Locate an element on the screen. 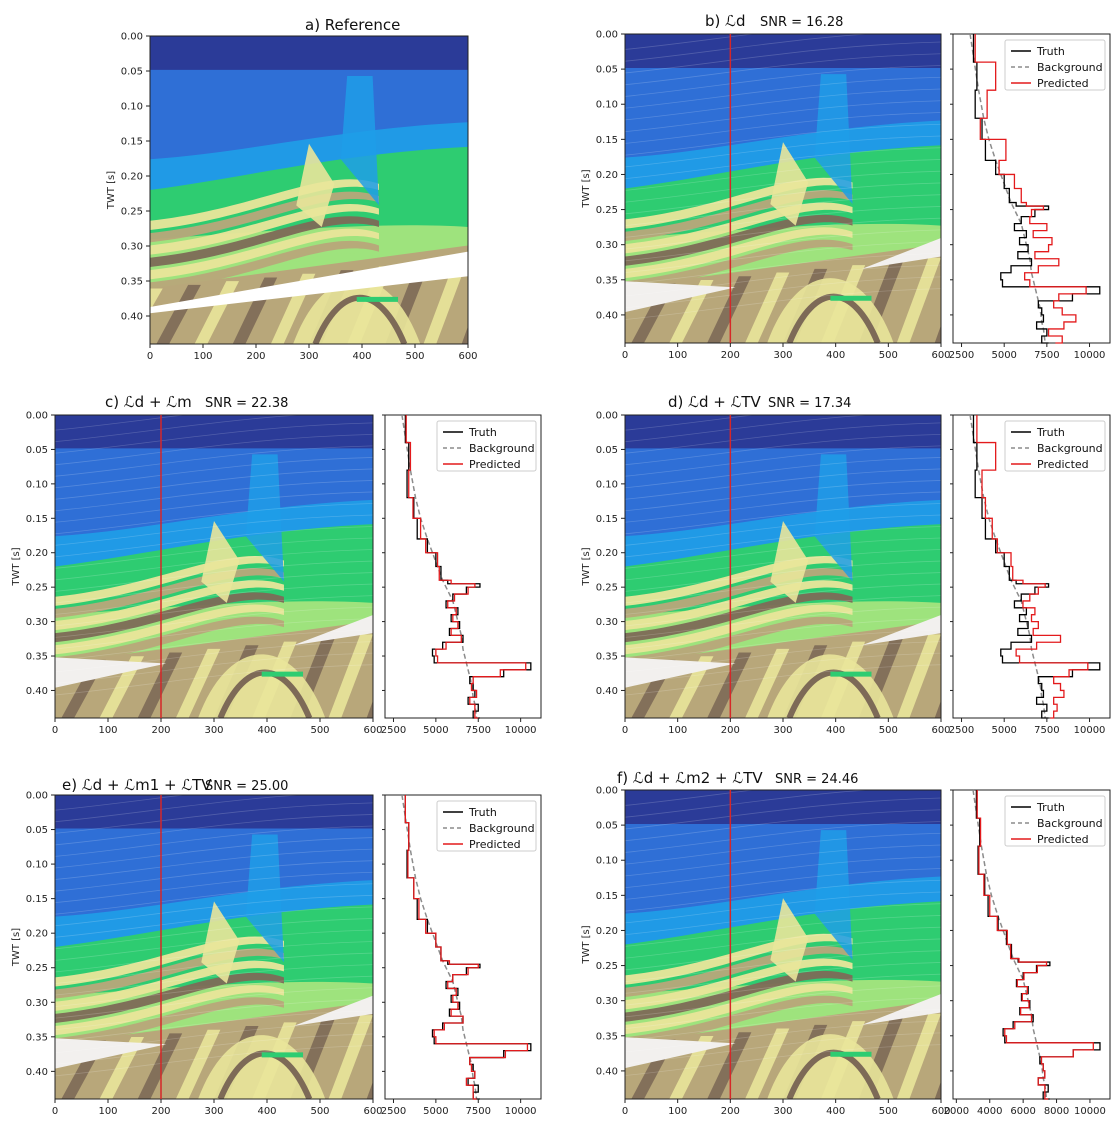 The width and height of the screenshot is (1118, 1125). legend-label: Predicted is located at coordinates (1063, 464).